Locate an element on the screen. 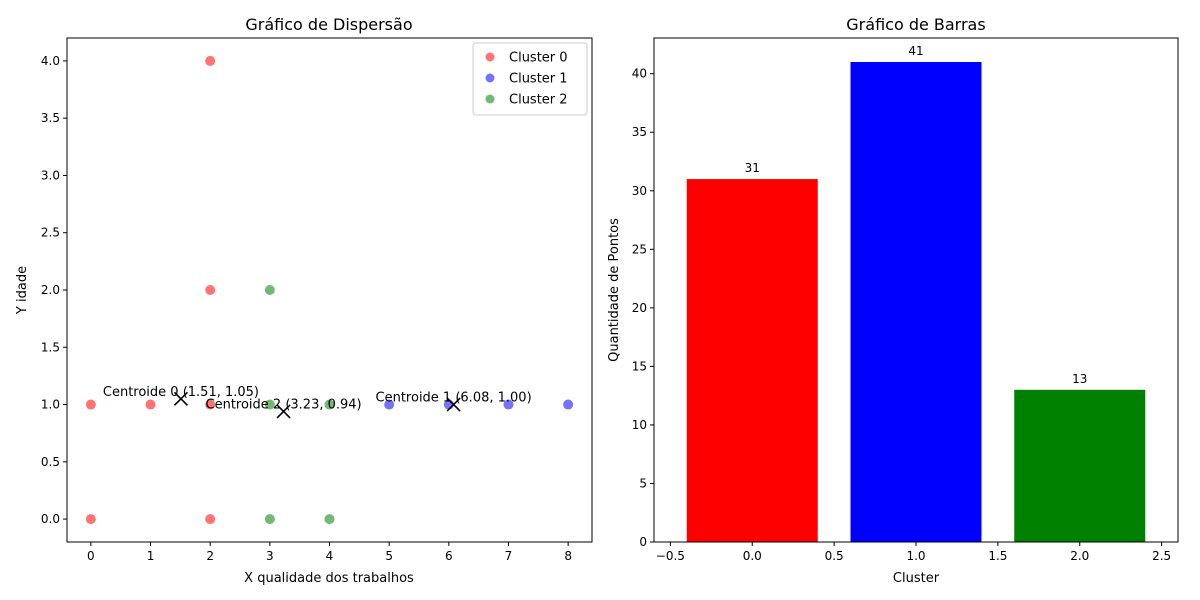 The width and height of the screenshot is (1200, 600). bar-value-label-2: 13 is located at coordinates (1079, 379).